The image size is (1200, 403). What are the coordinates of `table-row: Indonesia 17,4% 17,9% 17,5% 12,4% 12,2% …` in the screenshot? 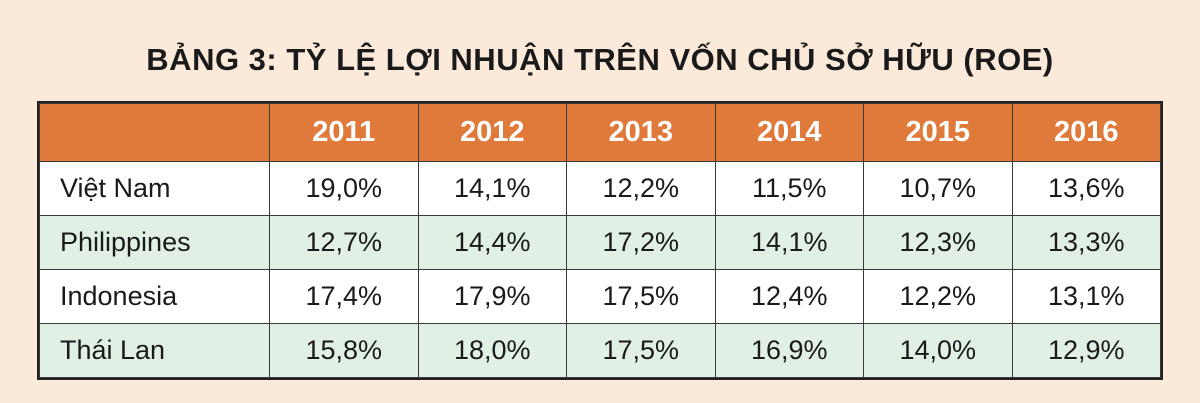 It's located at (600, 296).